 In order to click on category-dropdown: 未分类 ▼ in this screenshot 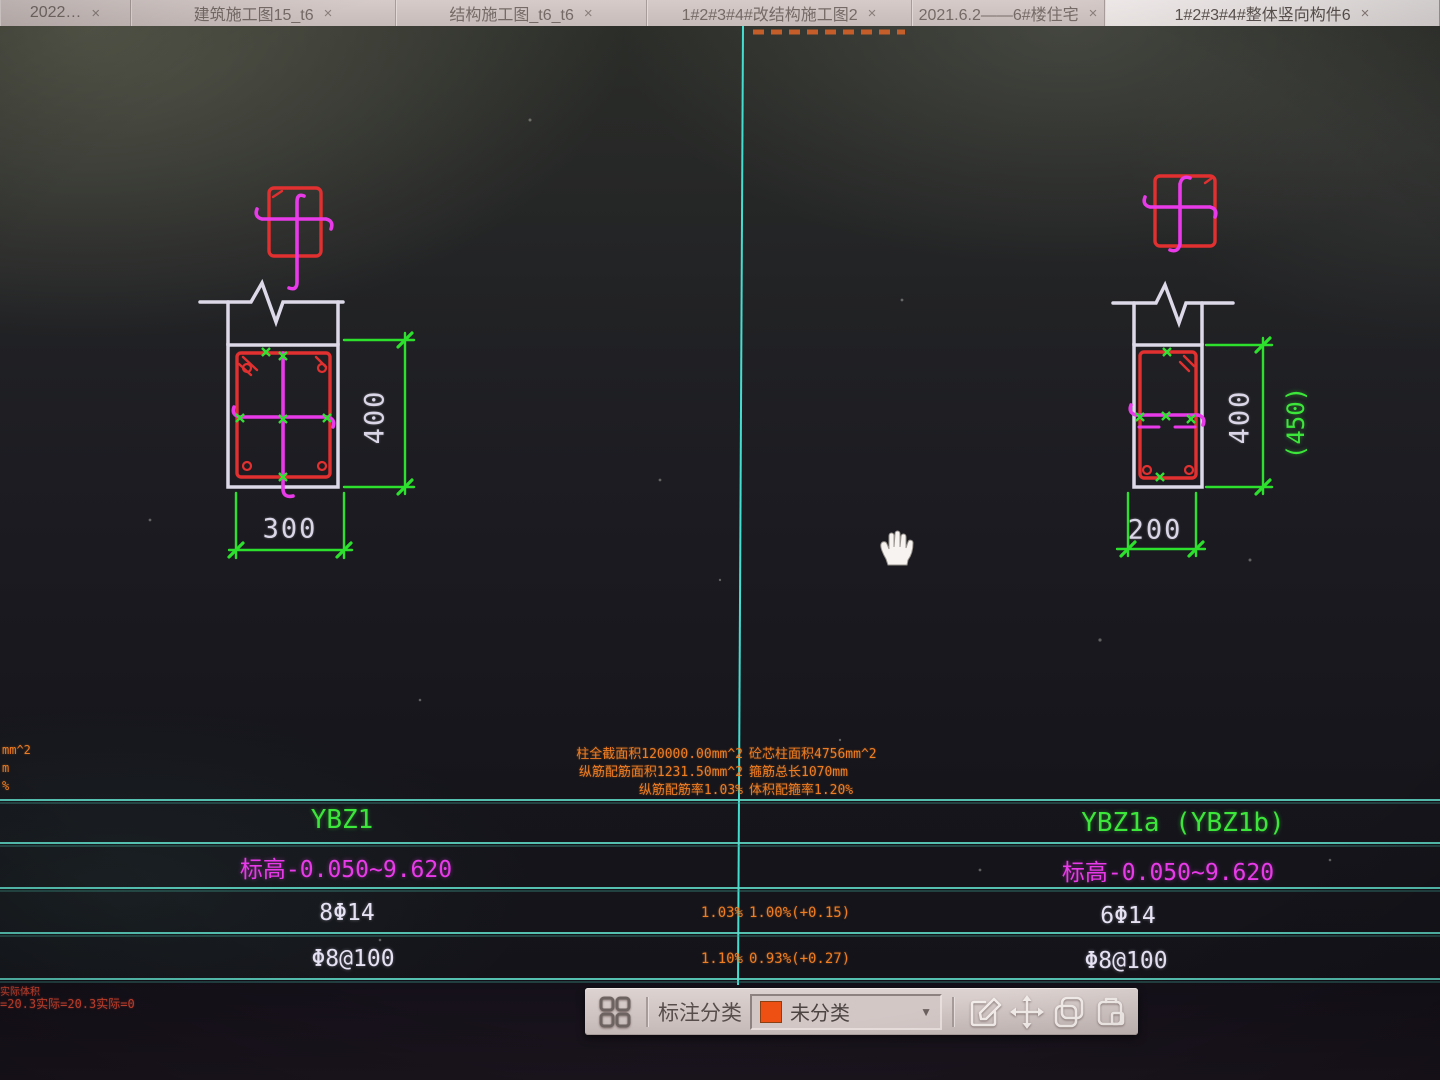, I will do `click(846, 1011)`.